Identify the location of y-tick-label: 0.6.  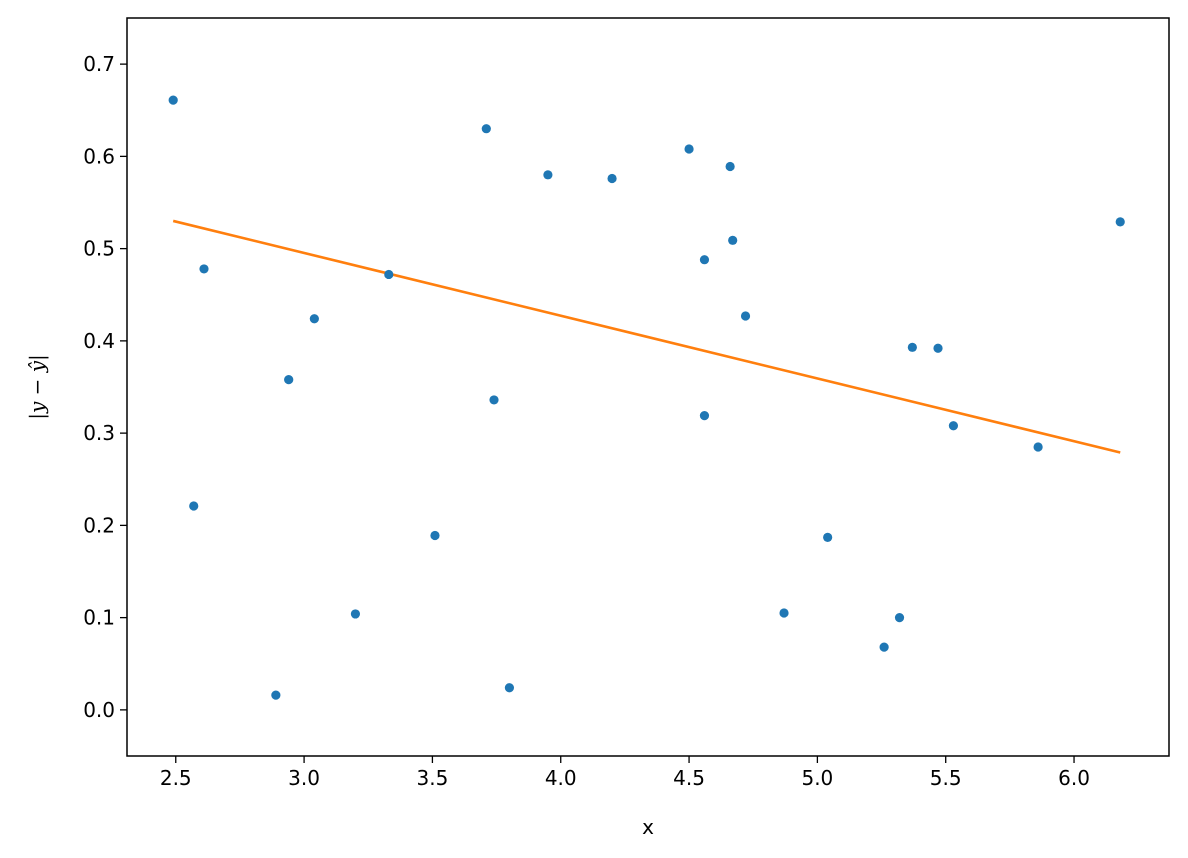
(99, 156).